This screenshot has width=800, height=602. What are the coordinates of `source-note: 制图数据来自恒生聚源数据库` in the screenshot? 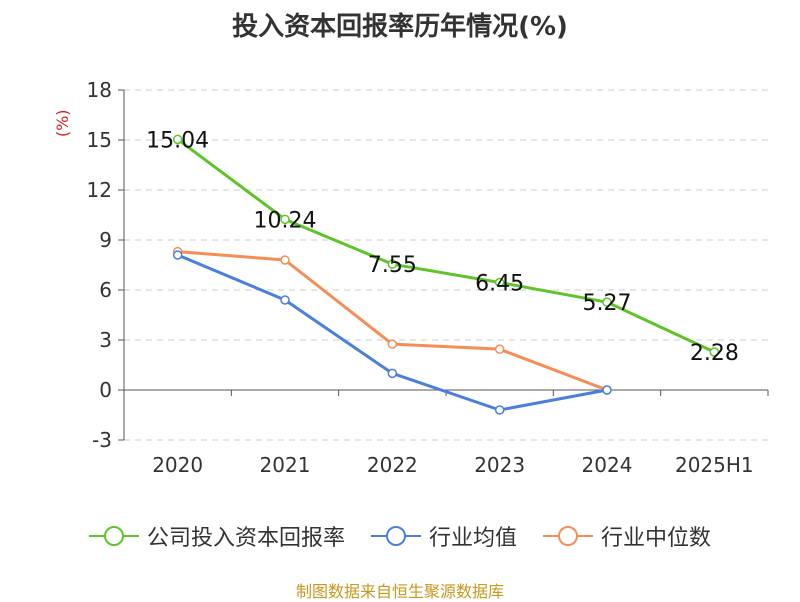 It's located at (399, 591).